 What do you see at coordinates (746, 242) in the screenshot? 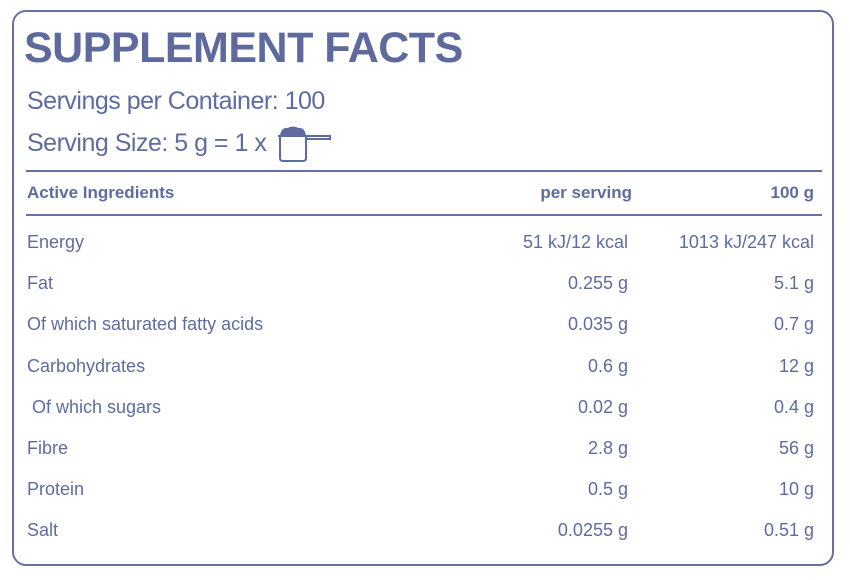
I see `per-100g-value: 1013 kJ/247 kcal` at bounding box center [746, 242].